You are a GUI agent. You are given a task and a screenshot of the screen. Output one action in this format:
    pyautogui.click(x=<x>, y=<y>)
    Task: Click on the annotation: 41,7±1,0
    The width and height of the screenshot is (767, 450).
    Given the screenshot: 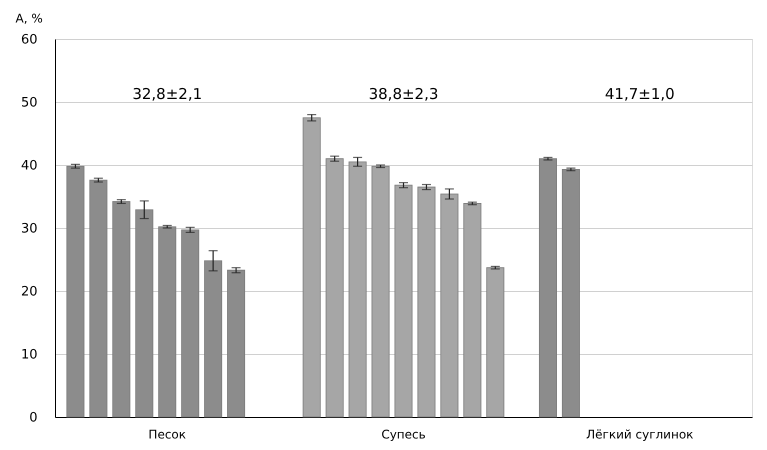 What is the action you would take?
    pyautogui.click(x=639, y=94)
    